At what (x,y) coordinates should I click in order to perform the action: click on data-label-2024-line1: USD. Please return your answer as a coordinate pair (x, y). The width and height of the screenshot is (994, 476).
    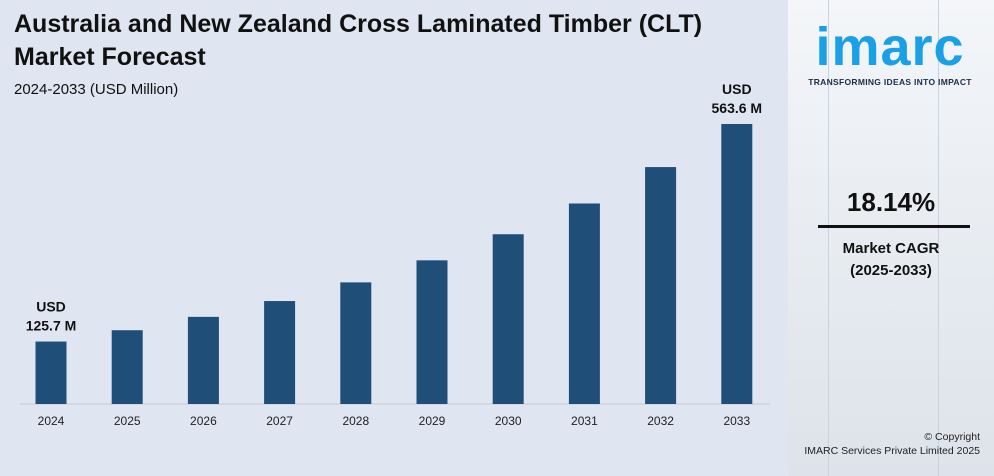
    Looking at the image, I should click on (51, 307).